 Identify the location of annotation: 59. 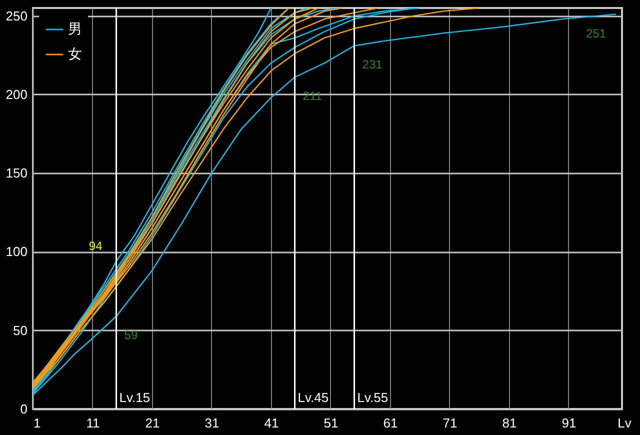
(131, 335).